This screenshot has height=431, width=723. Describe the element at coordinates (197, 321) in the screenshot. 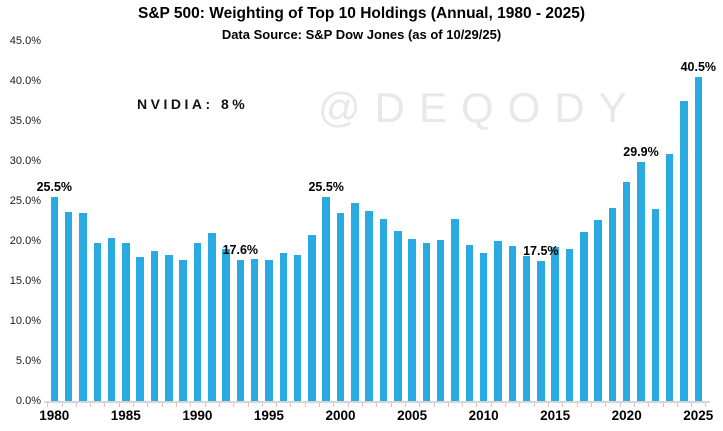

I see `bar-1990` at that location.